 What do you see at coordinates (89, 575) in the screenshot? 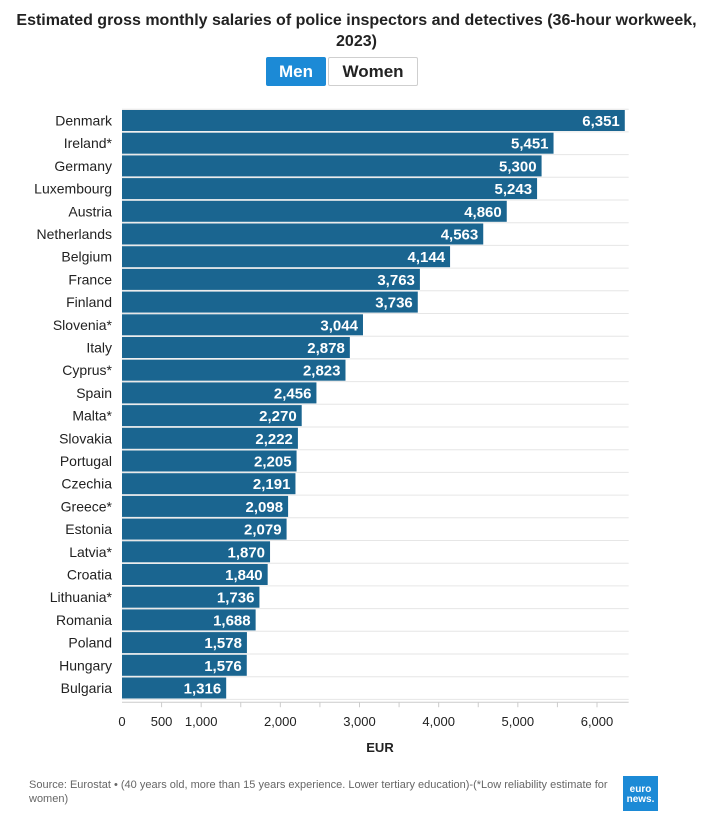
I see `category-label: Croatia` at bounding box center [89, 575].